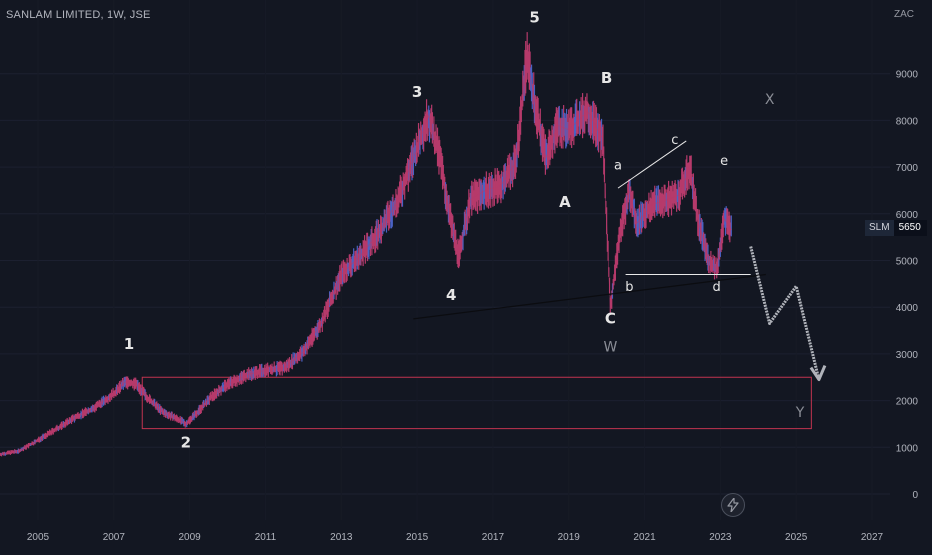 This screenshot has height=555, width=932. What do you see at coordinates (910, 228) in the screenshot?
I see `price-tag-value: 5650` at bounding box center [910, 228].